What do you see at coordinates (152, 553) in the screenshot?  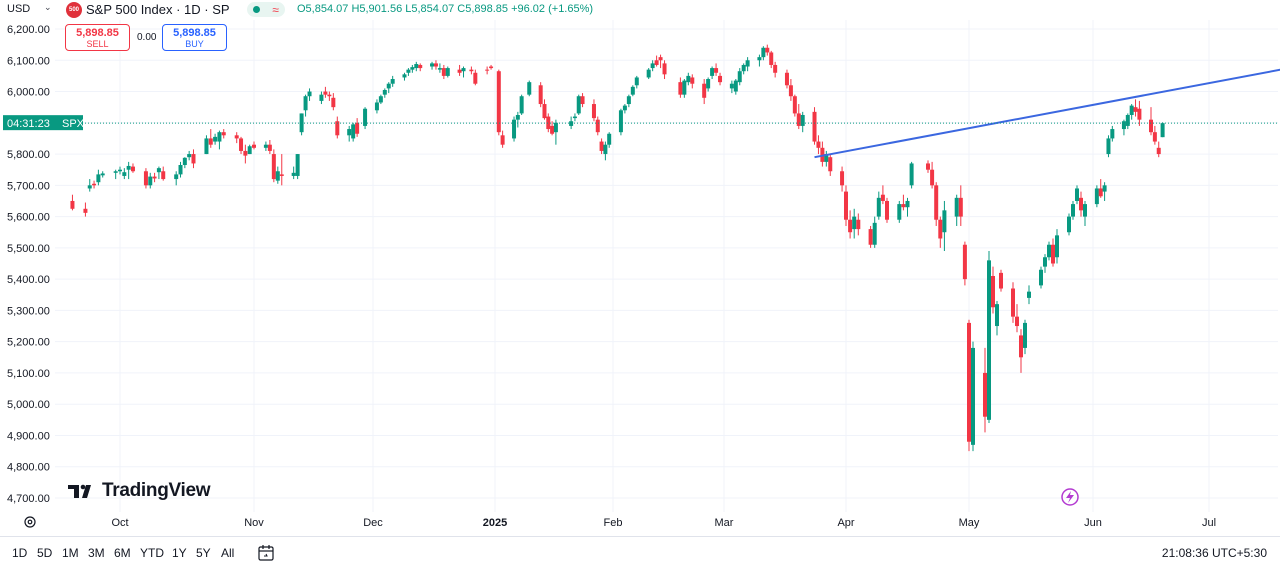 I see `range-button-ytd: YTD` at bounding box center [152, 553].